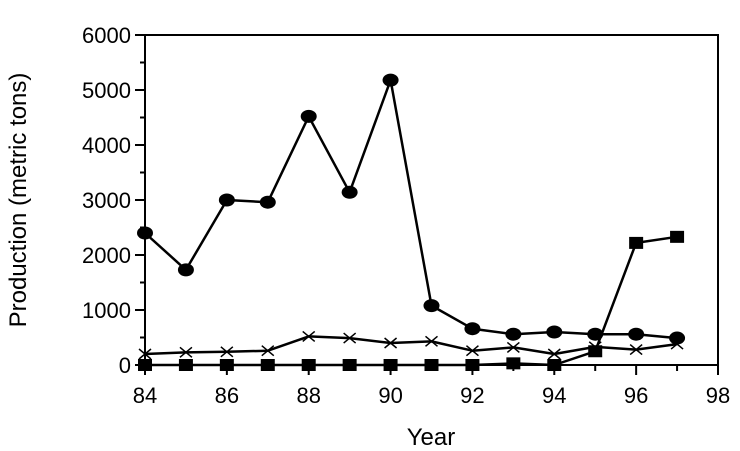 The height and width of the screenshot is (451, 740). I want to click on y-tick-label: 1000, so click(106, 310).